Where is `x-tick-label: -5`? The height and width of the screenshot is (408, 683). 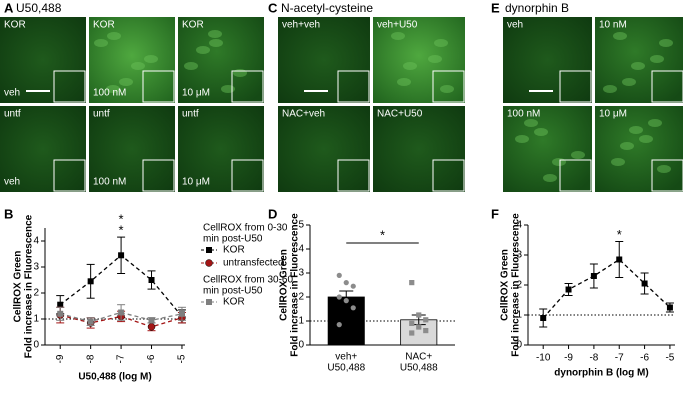 x-tick-label: -5 is located at coordinates (669, 358).